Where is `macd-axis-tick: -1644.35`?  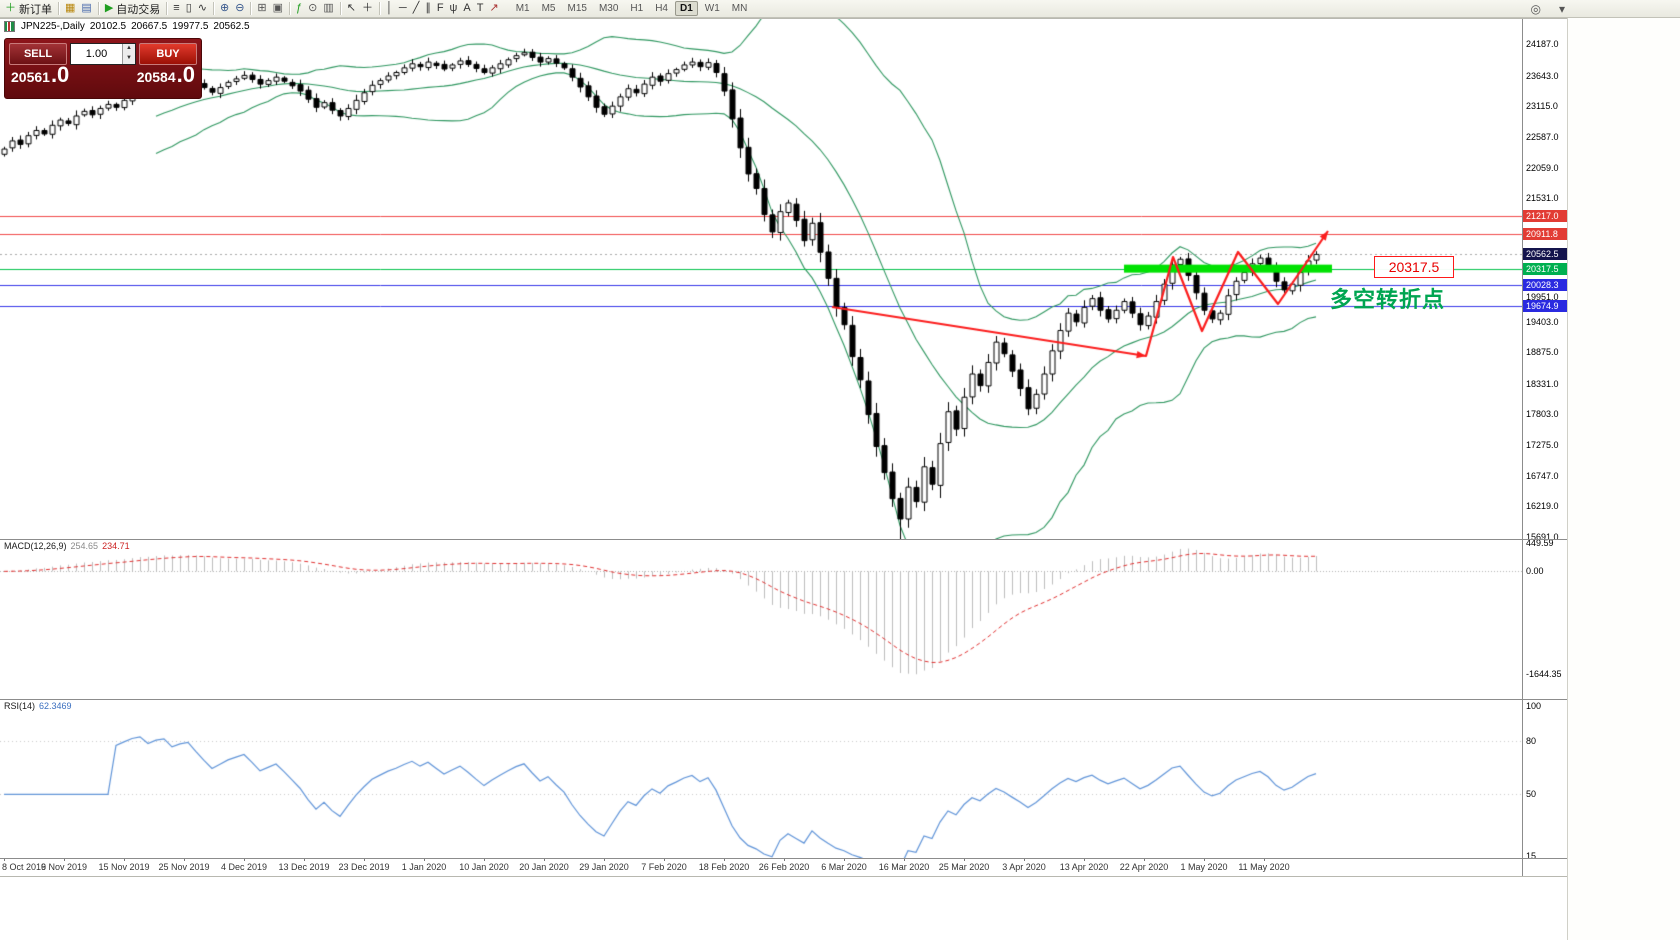 macd-axis-tick: -1644.35 is located at coordinates (1544, 673).